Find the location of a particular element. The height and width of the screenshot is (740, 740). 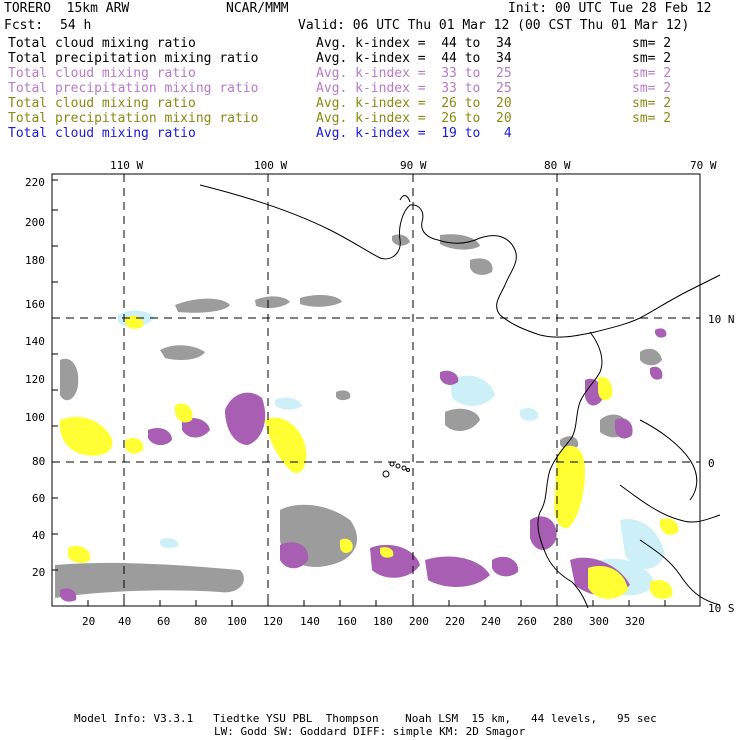

lon-label-80w: 80 W is located at coordinates (557, 165).